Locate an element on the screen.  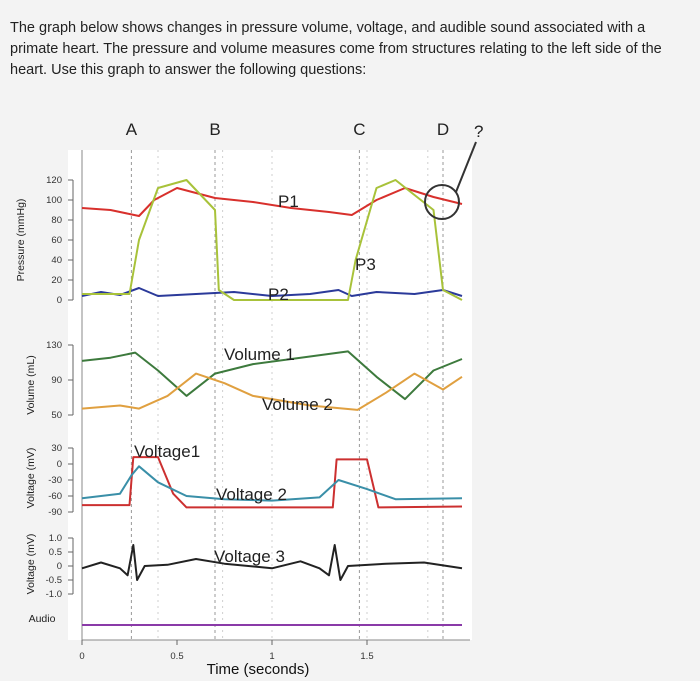
panel-0-tick-label: 20 is located at coordinates (56, 280).